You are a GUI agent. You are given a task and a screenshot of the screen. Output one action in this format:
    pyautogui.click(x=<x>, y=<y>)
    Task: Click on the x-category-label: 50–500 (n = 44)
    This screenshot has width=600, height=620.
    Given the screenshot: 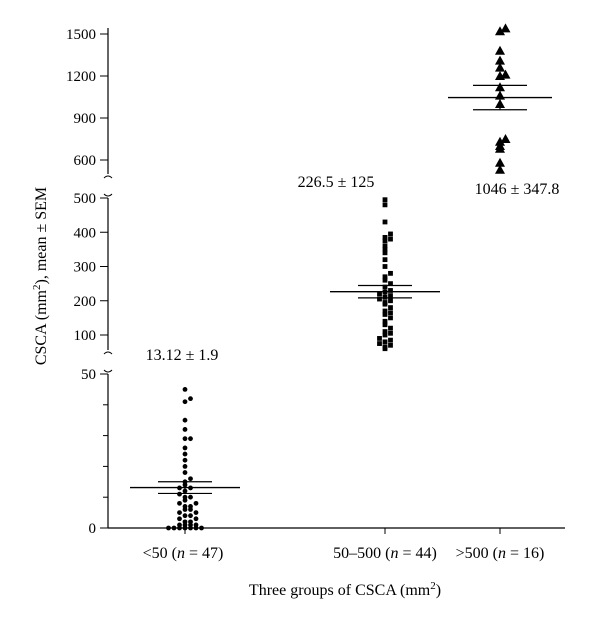 What is the action you would take?
    pyautogui.click(x=385, y=553)
    